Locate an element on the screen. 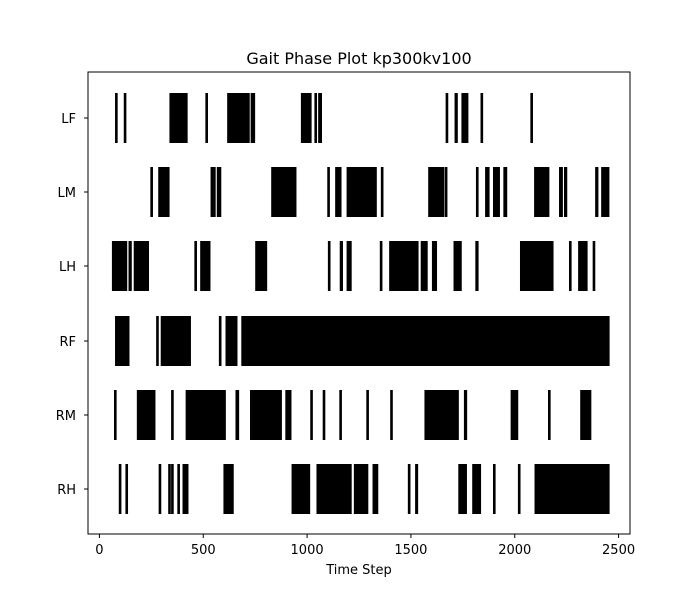  y-tick-label-lh: LH is located at coordinates (67, 267).